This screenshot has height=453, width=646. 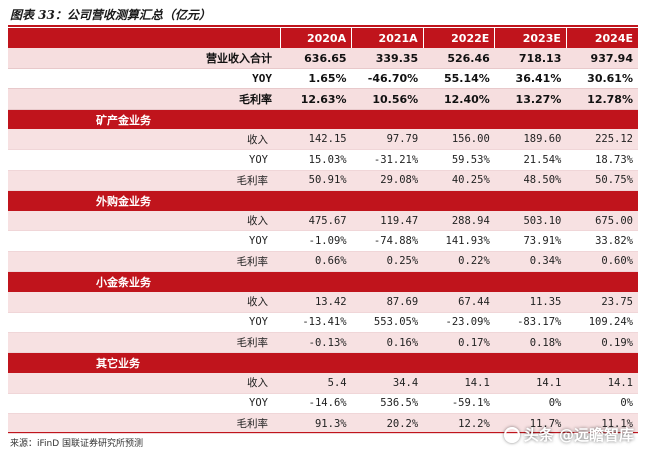 I want to click on cell-value: 0.25%, so click(x=387, y=262).